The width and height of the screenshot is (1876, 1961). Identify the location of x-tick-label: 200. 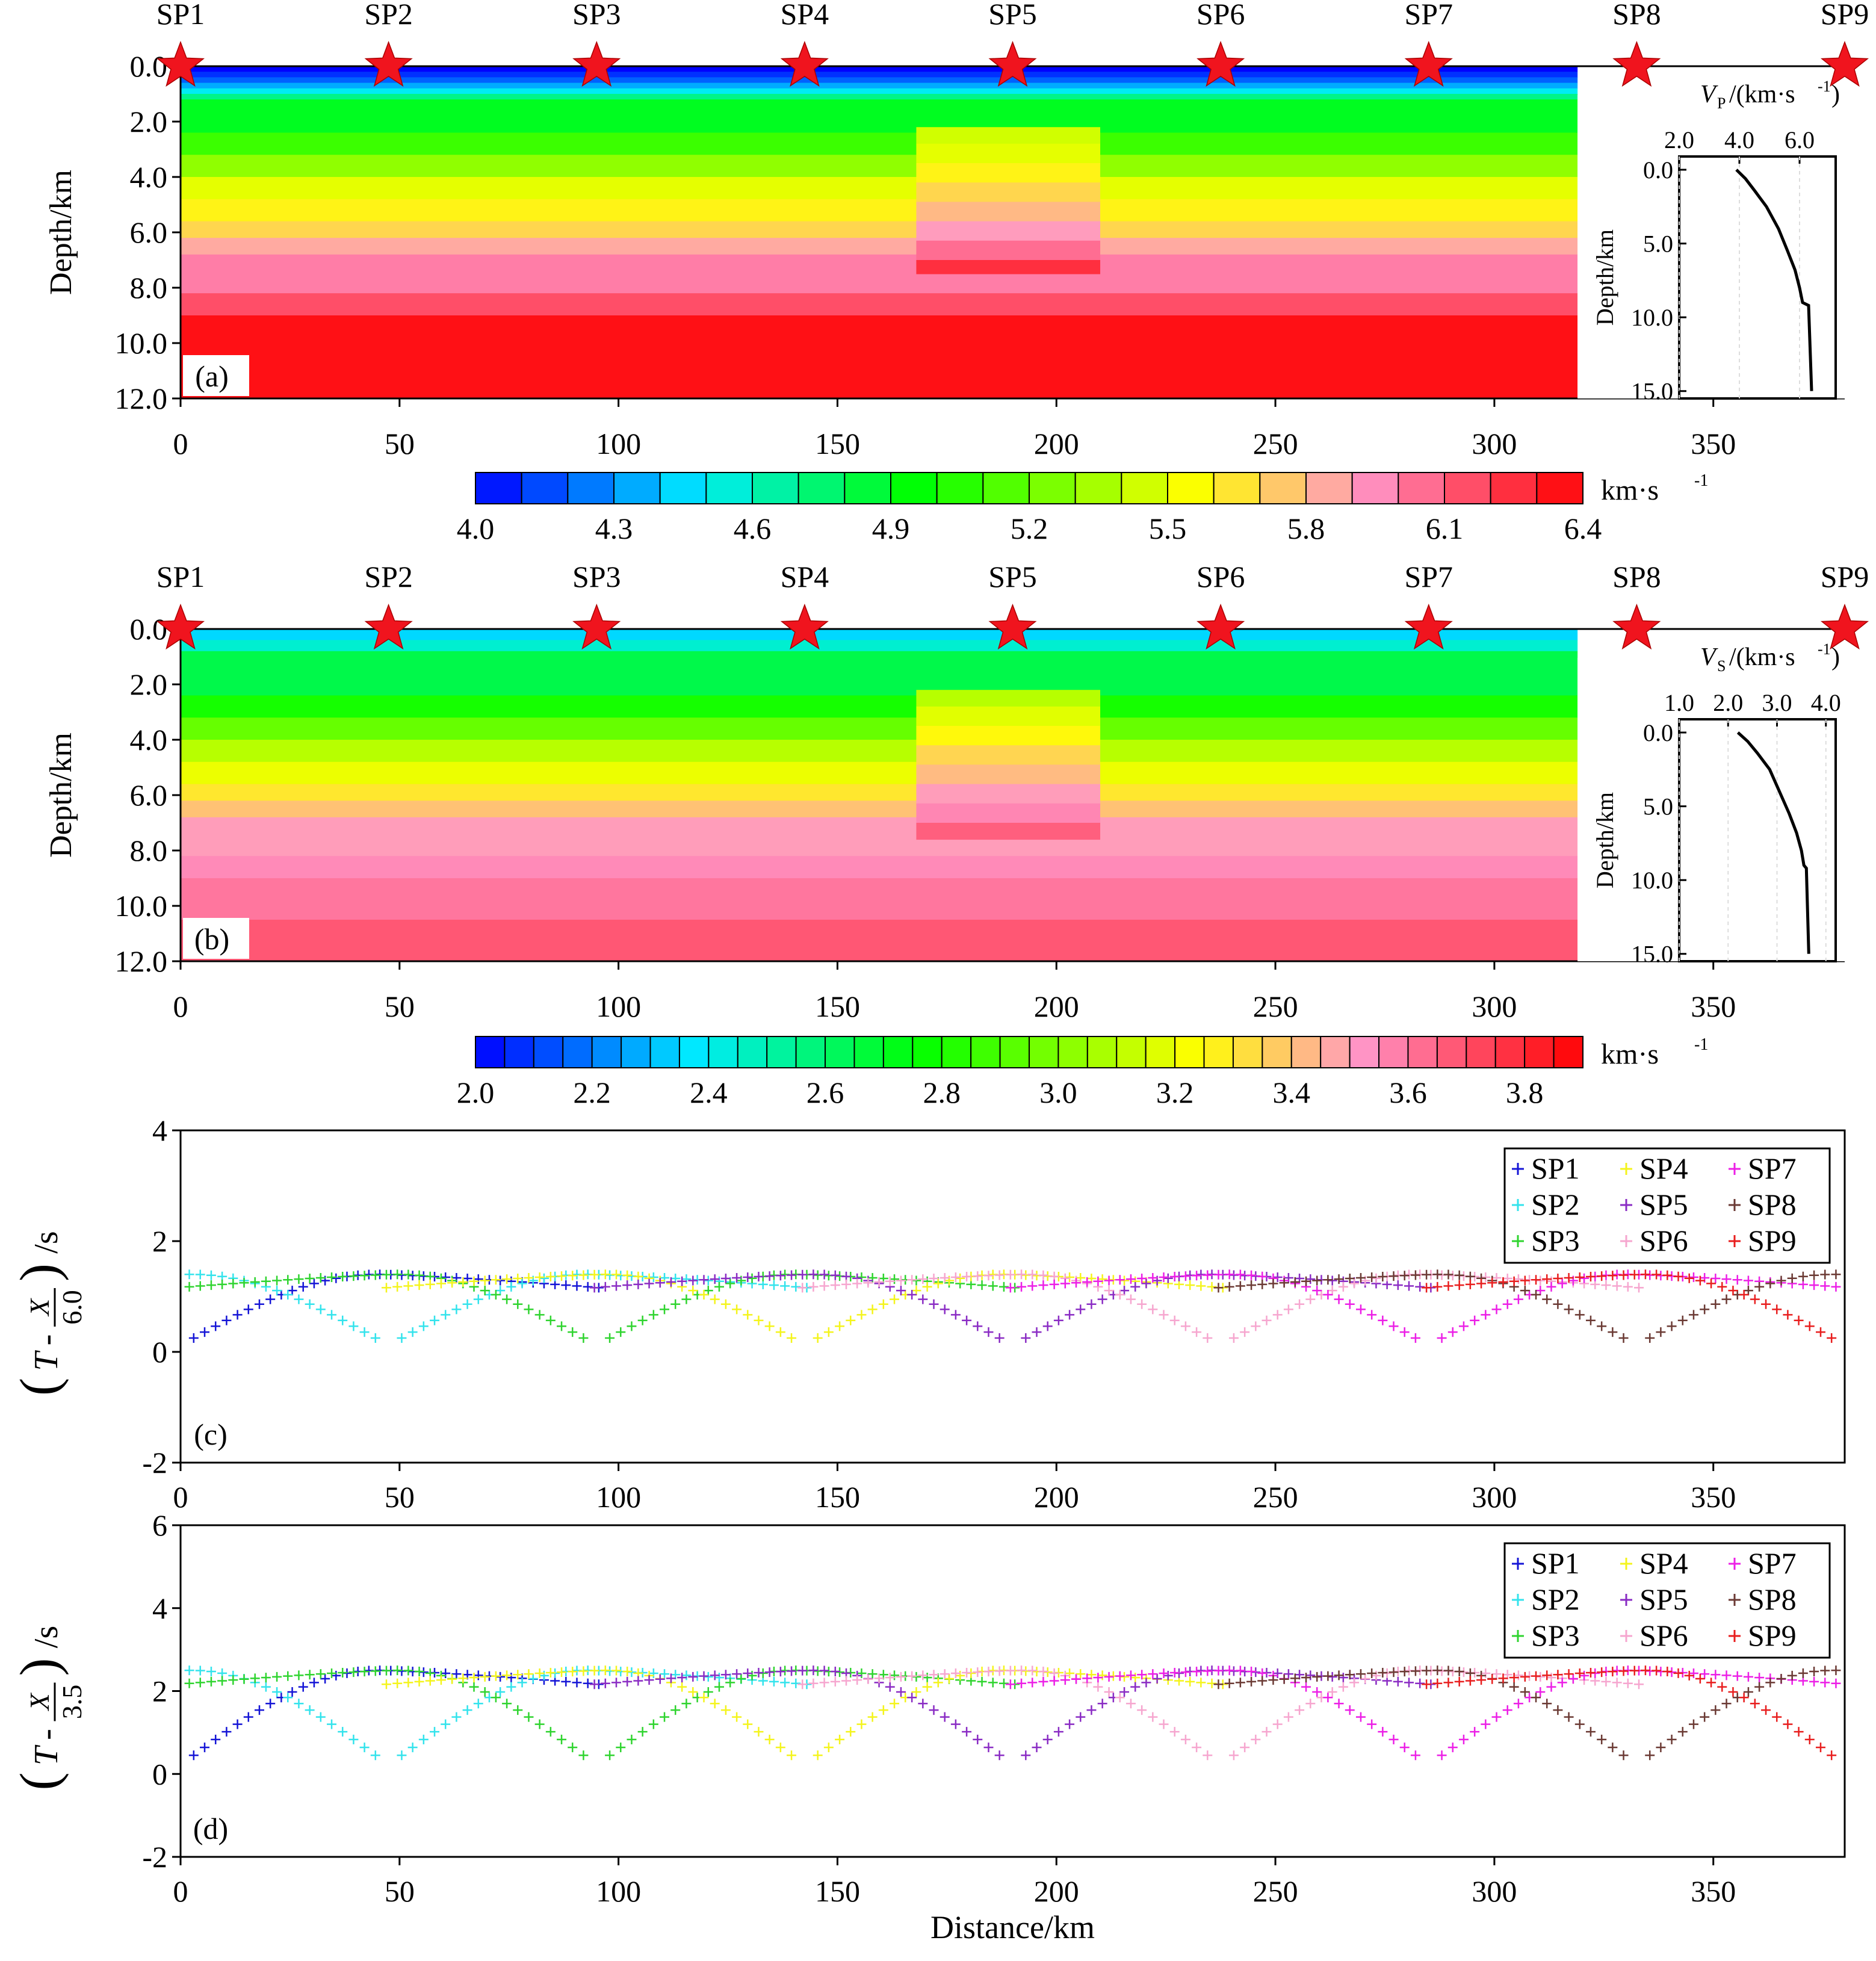
(1057, 1006).